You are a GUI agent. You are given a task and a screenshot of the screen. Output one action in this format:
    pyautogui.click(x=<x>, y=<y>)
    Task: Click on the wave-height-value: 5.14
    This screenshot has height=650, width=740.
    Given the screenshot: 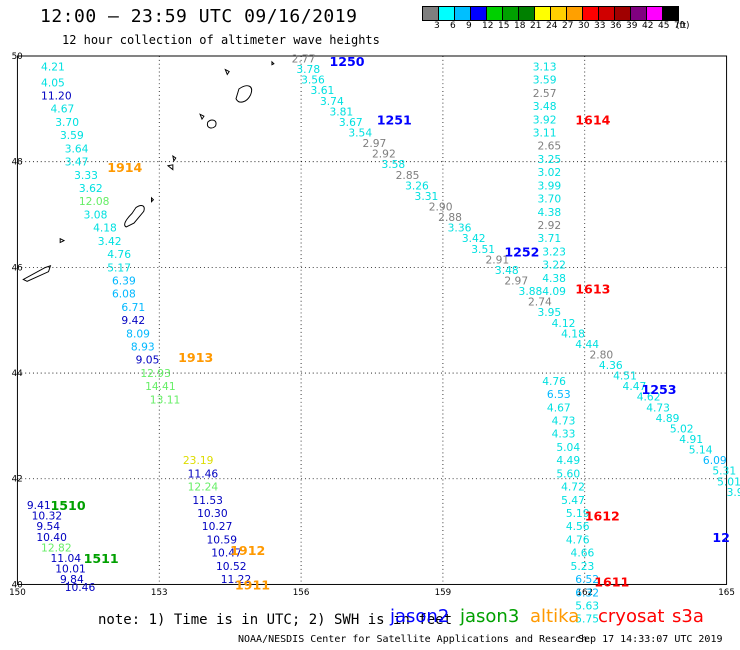 What is the action you would take?
    pyautogui.click(x=701, y=450)
    